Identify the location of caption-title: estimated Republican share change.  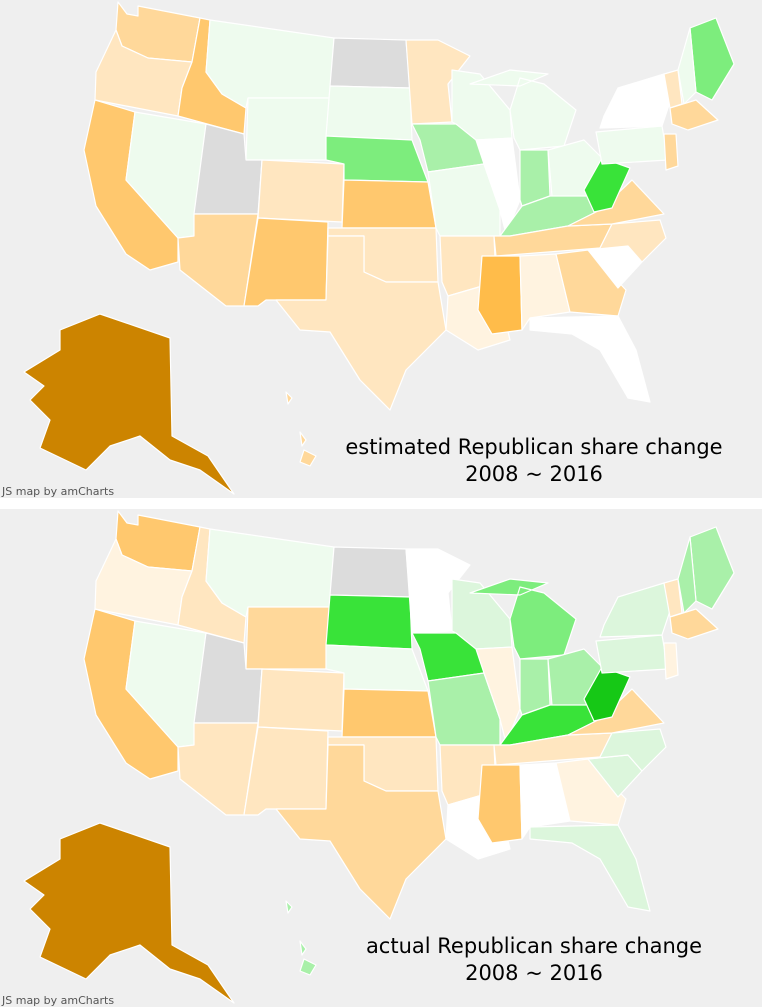
(534, 447).